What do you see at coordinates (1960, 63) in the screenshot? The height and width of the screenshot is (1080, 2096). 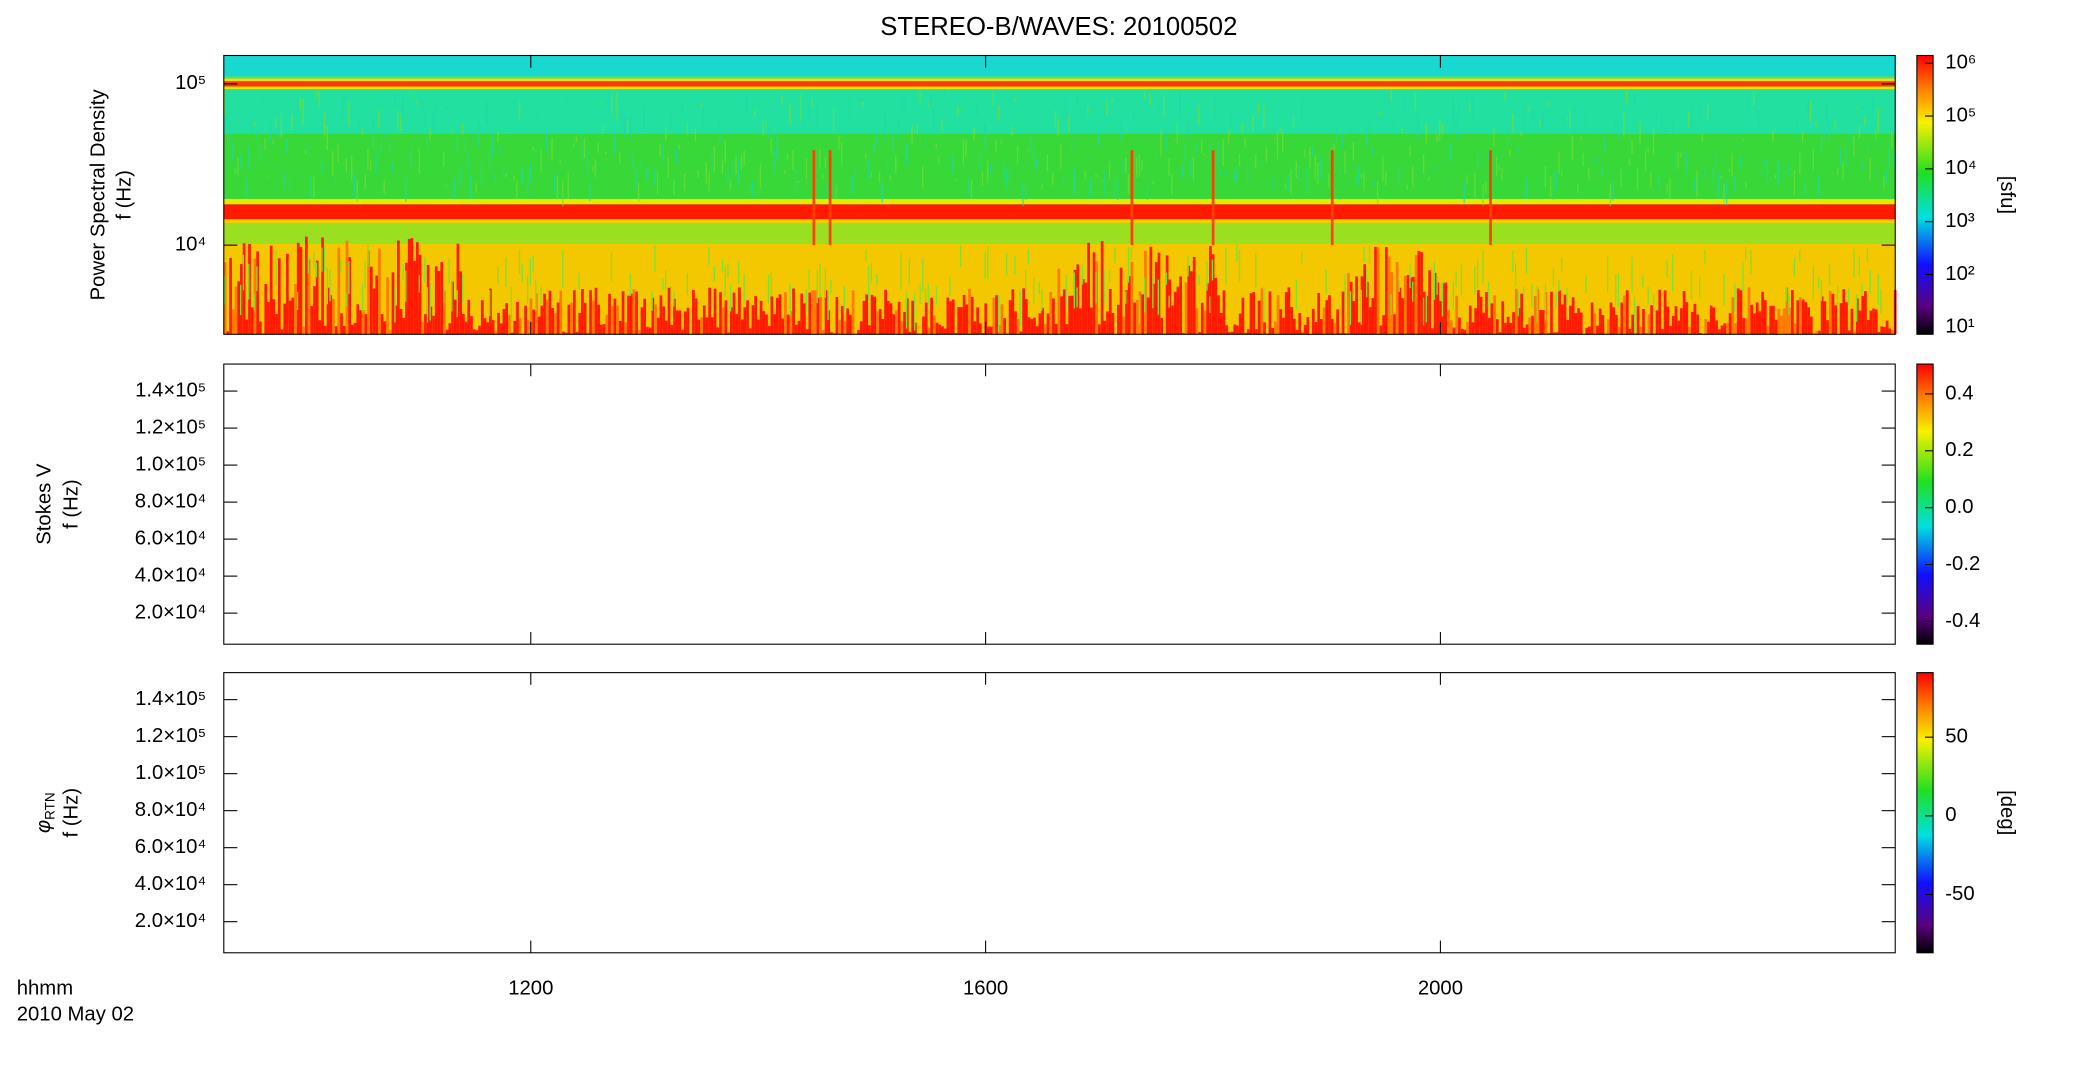 I see `colorbar-tick-label: 10⁶` at bounding box center [1960, 63].